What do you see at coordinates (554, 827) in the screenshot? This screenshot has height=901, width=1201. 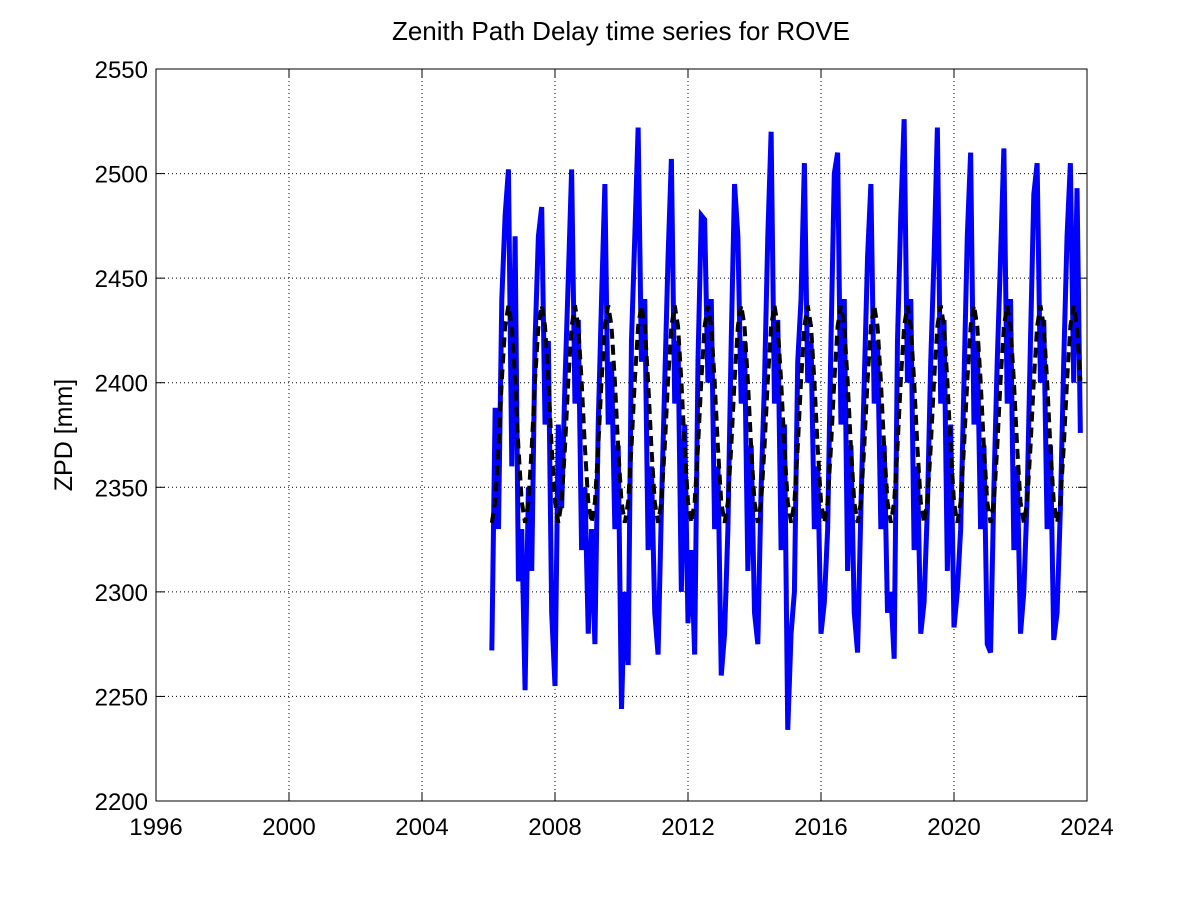 I see `x-tick-label: 2008` at bounding box center [554, 827].